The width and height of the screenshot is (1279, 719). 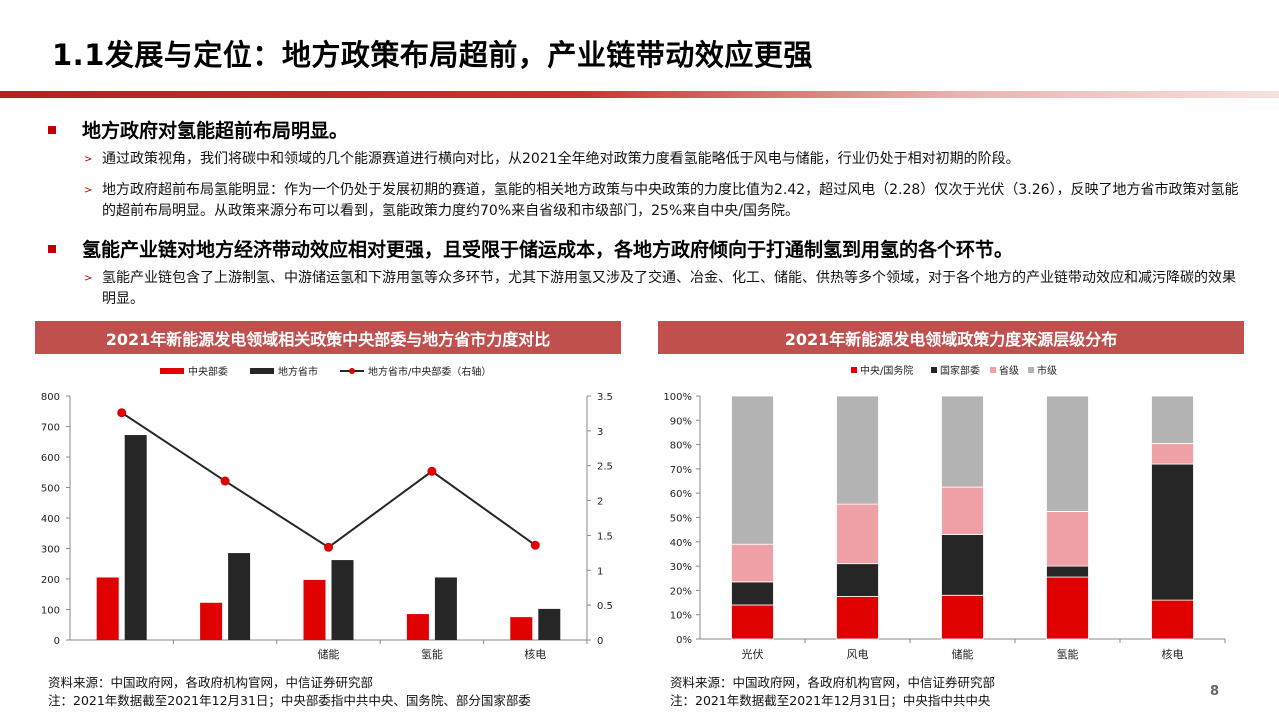 What do you see at coordinates (600, 641) in the screenshot?
I see `y2-tick-label: 0` at bounding box center [600, 641].